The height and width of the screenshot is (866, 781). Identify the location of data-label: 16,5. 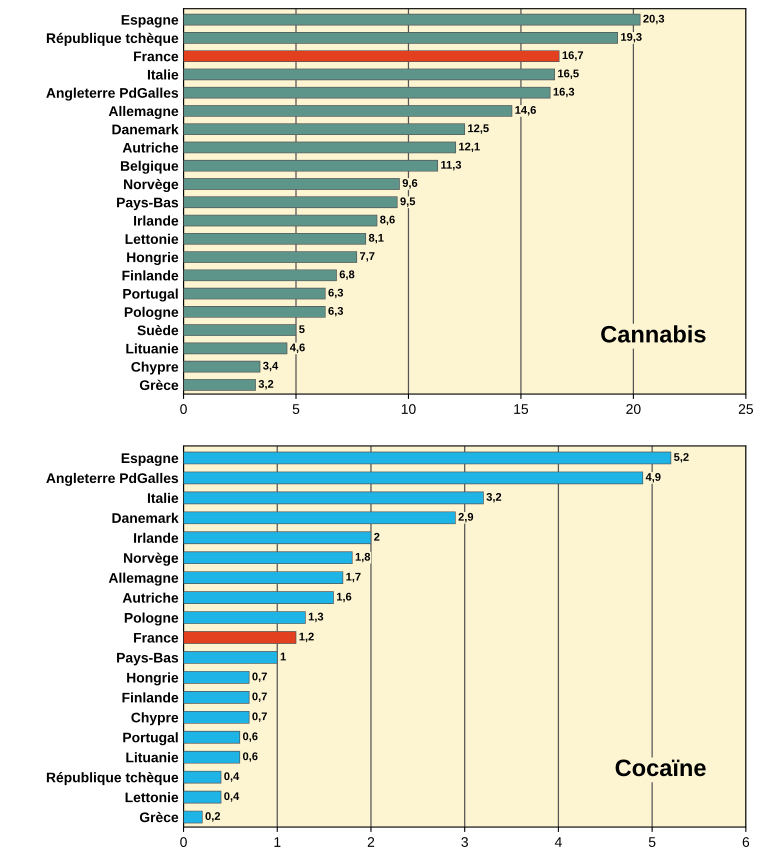
(568, 75).